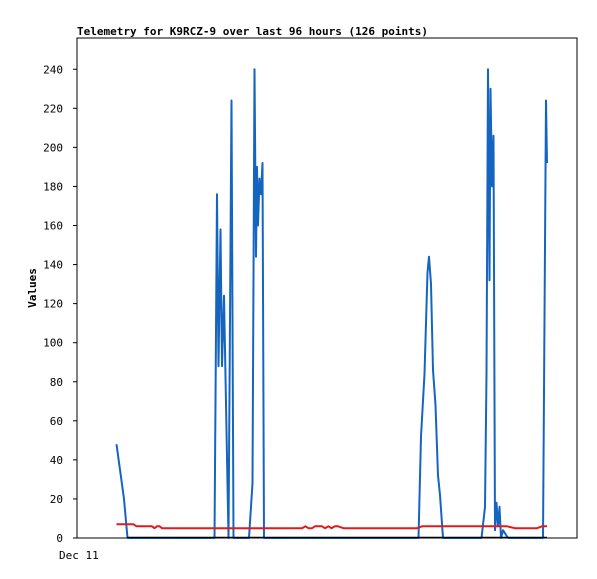 This screenshot has height=579, width=597. What do you see at coordinates (56, 382) in the screenshot?
I see `y-tick-label: 80` at bounding box center [56, 382].